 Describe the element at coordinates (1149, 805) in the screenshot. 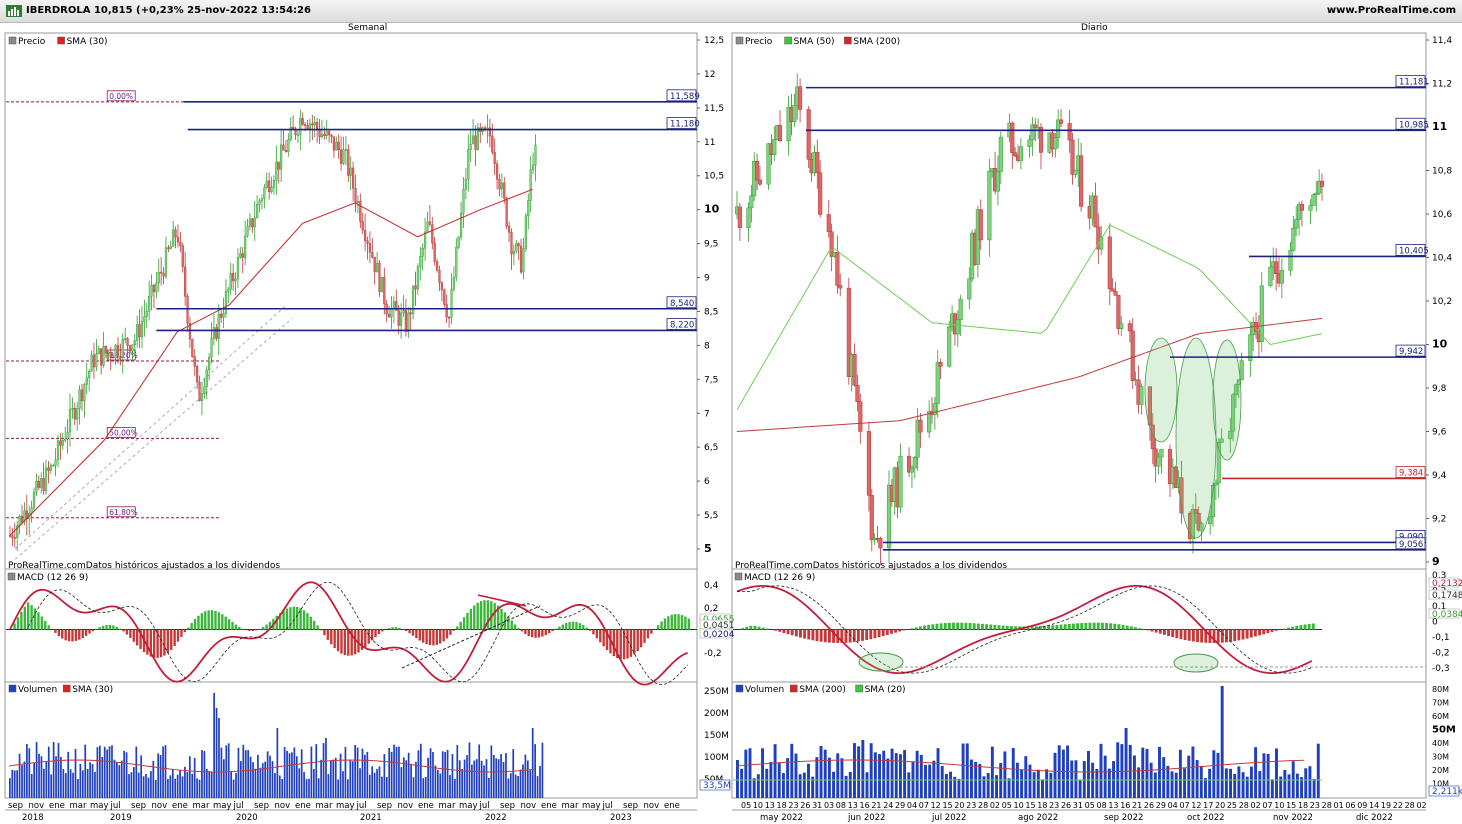

I see `daily-day-tick: 26` at that location.